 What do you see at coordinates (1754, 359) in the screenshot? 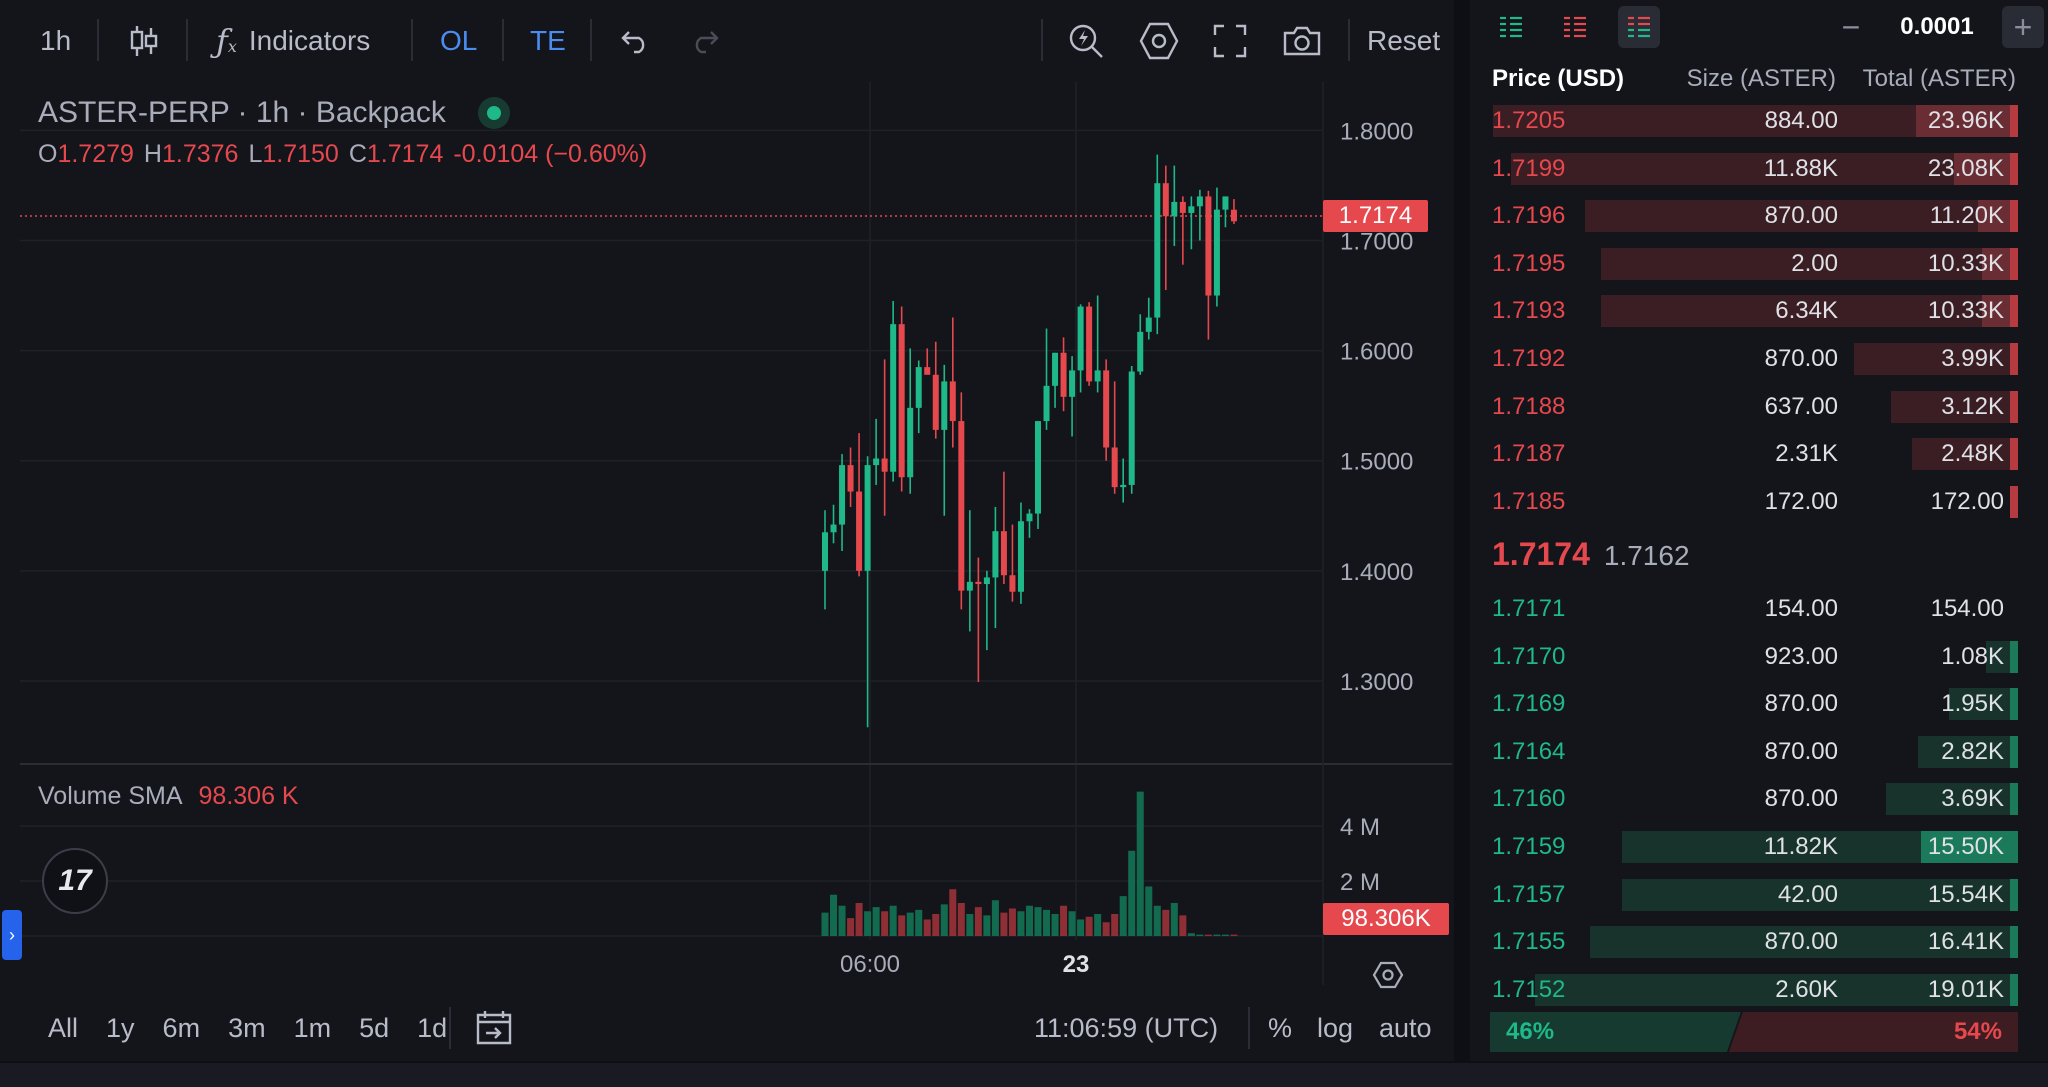
I see `ask-row: 1.7192 870.00 3.99K` at bounding box center [1754, 359].